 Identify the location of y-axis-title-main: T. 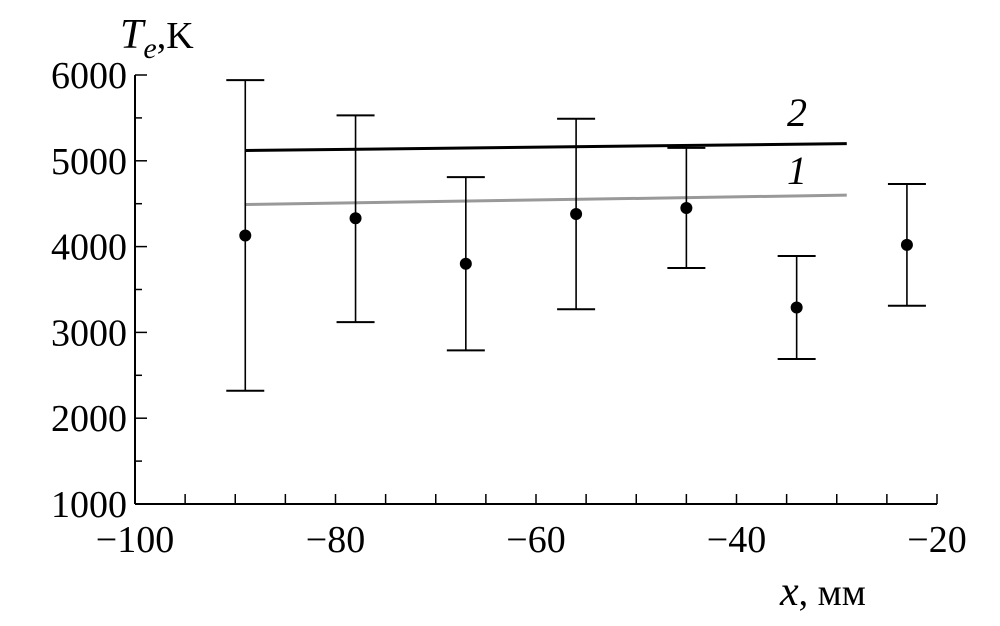
(133, 35).